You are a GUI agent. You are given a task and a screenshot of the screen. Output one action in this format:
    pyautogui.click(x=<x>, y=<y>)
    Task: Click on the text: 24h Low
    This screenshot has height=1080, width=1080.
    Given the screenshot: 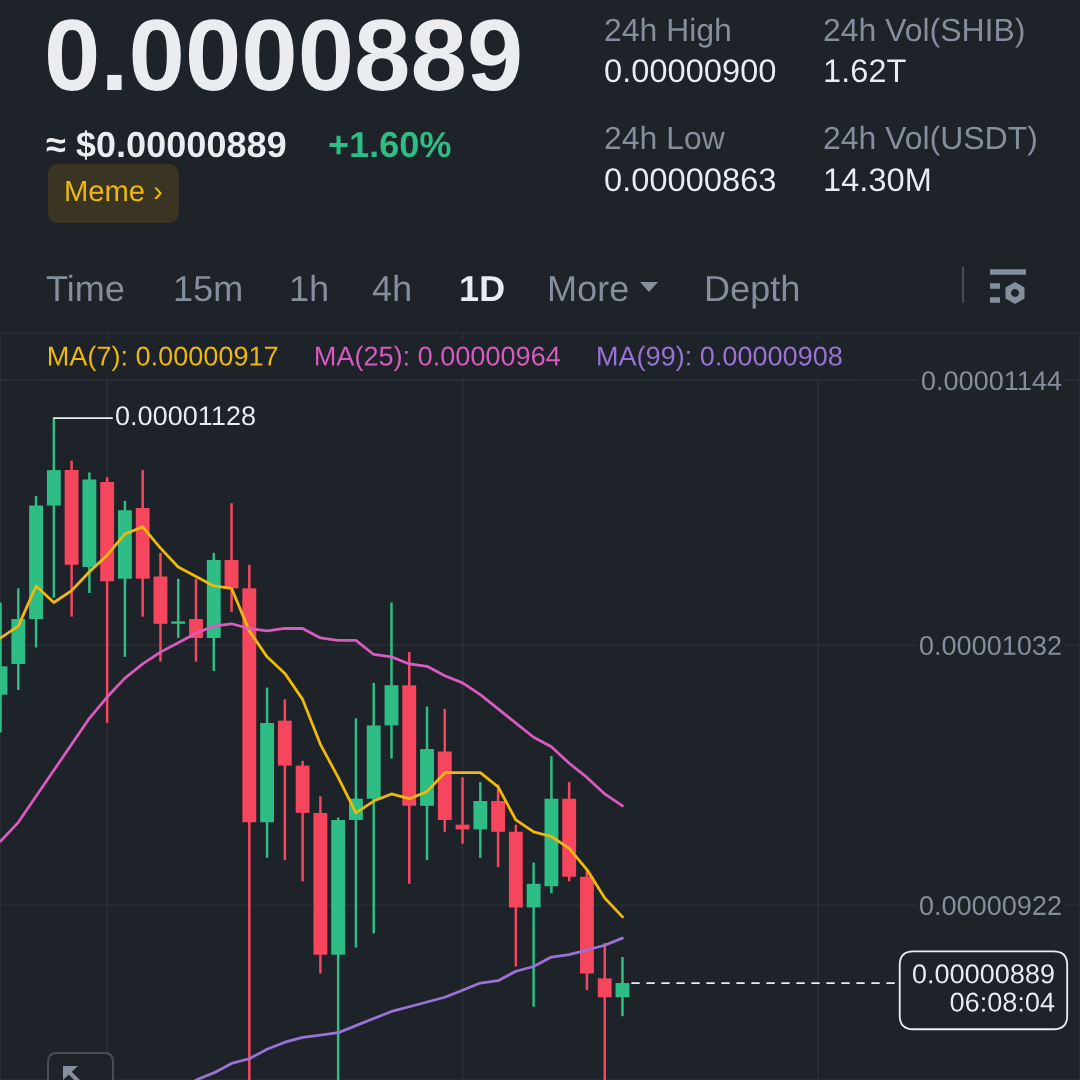 What is the action you would take?
    pyautogui.click(x=665, y=137)
    